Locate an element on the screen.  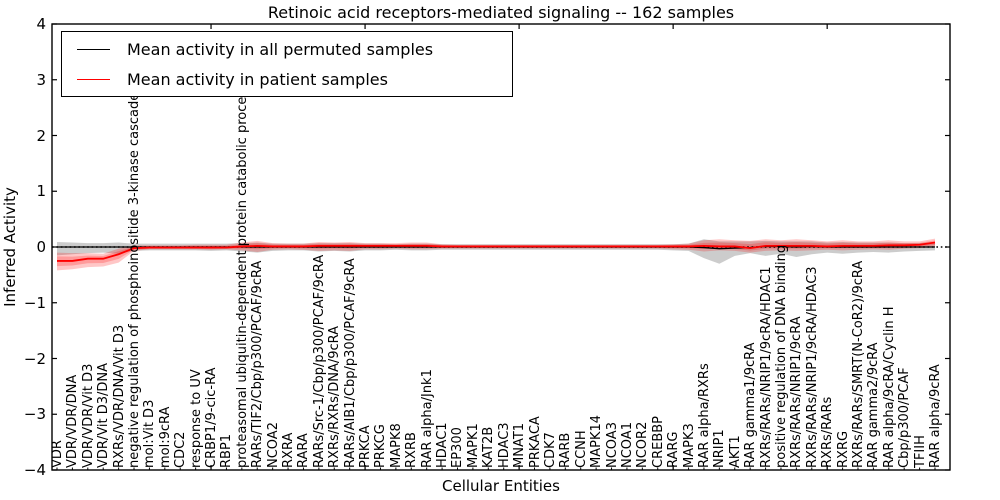
y-tick-label: 4 is located at coordinates (41, 24).